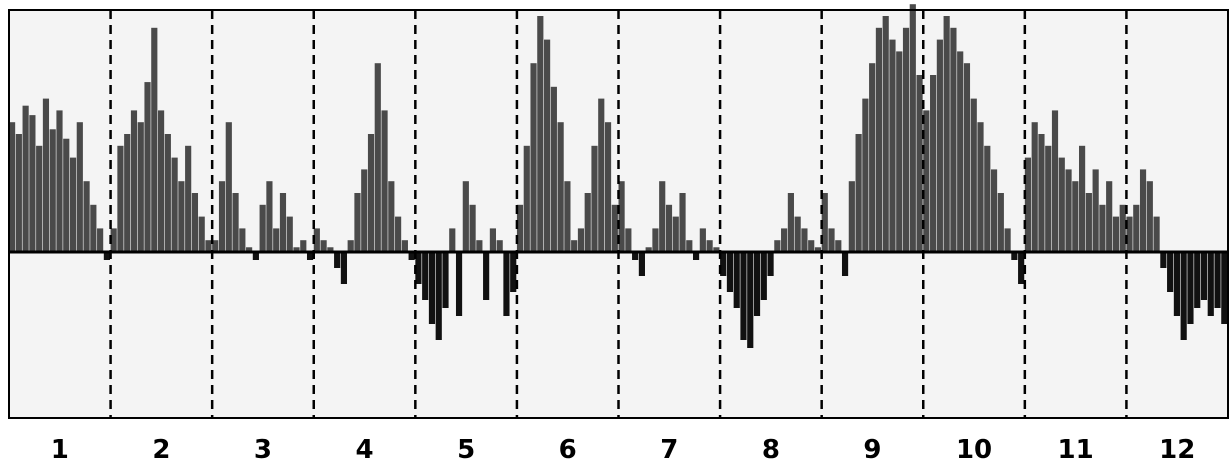  What do you see at coordinates (364, 450) in the screenshot?
I see `tick-label-4: 4` at bounding box center [364, 450].